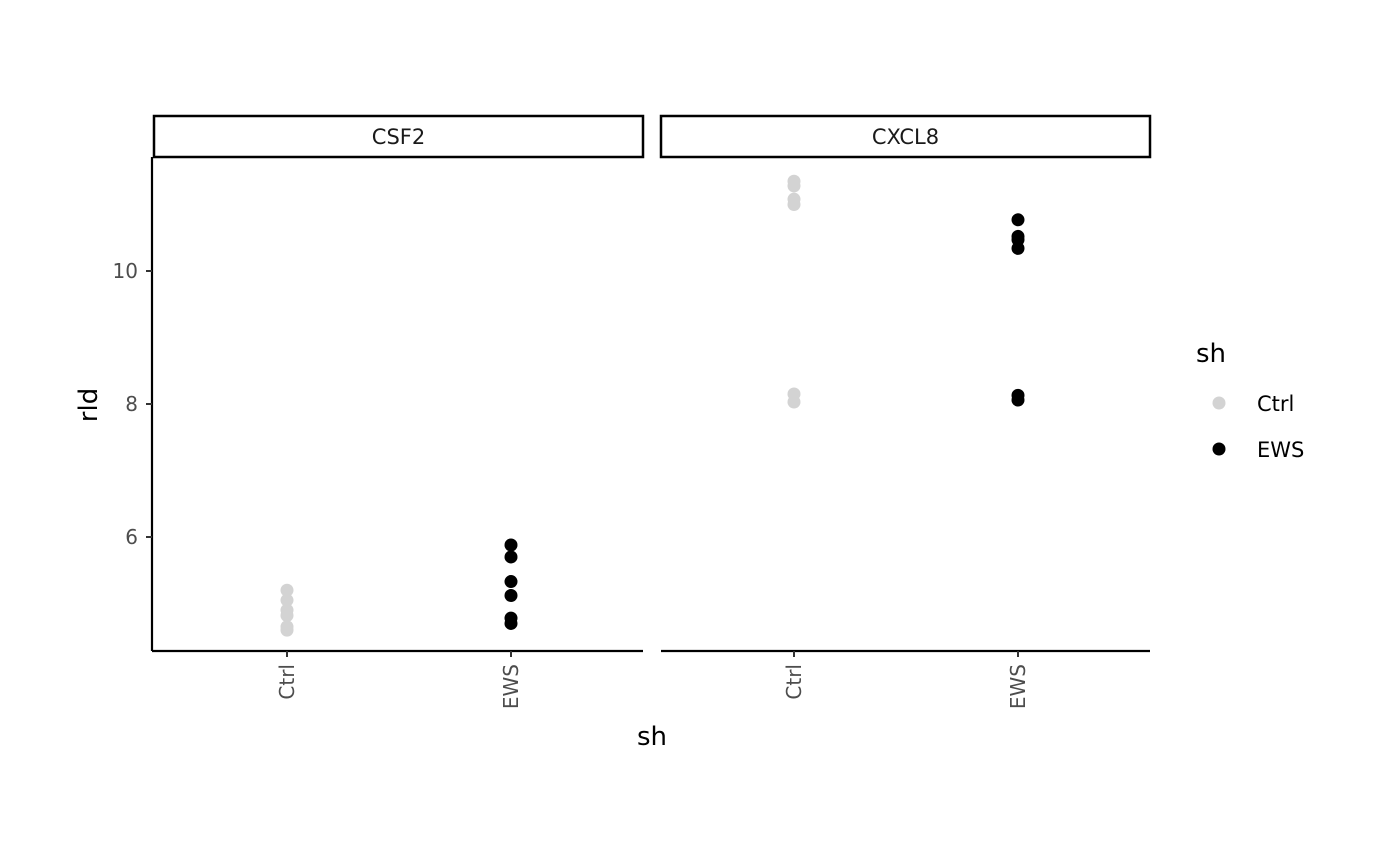  What do you see at coordinates (1275, 404) in the screenshot?
I see `legend-label-ctrl: Ctrl` at bounding box center [1275, 404].